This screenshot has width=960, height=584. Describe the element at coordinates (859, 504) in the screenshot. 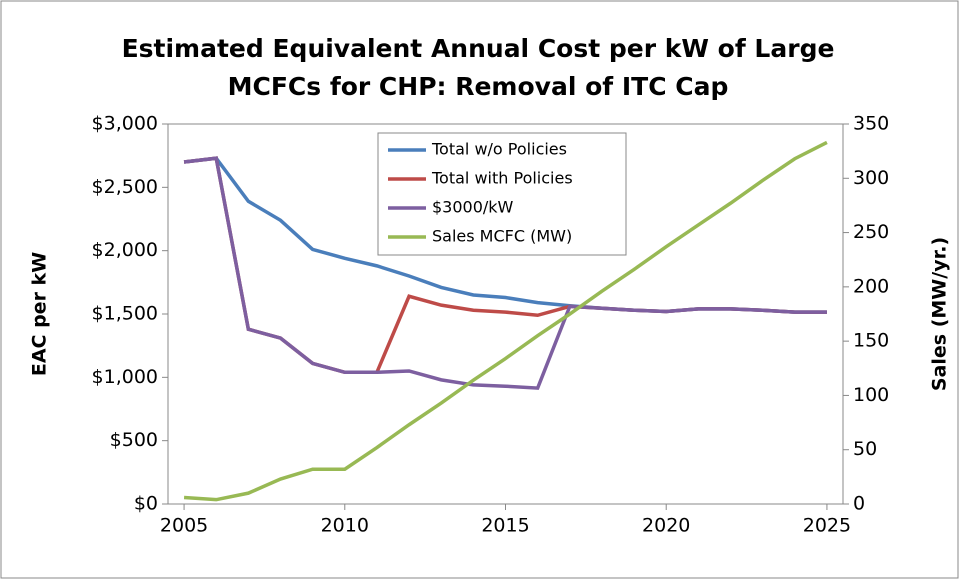

I see `y2-tick-label: 0` at that location.